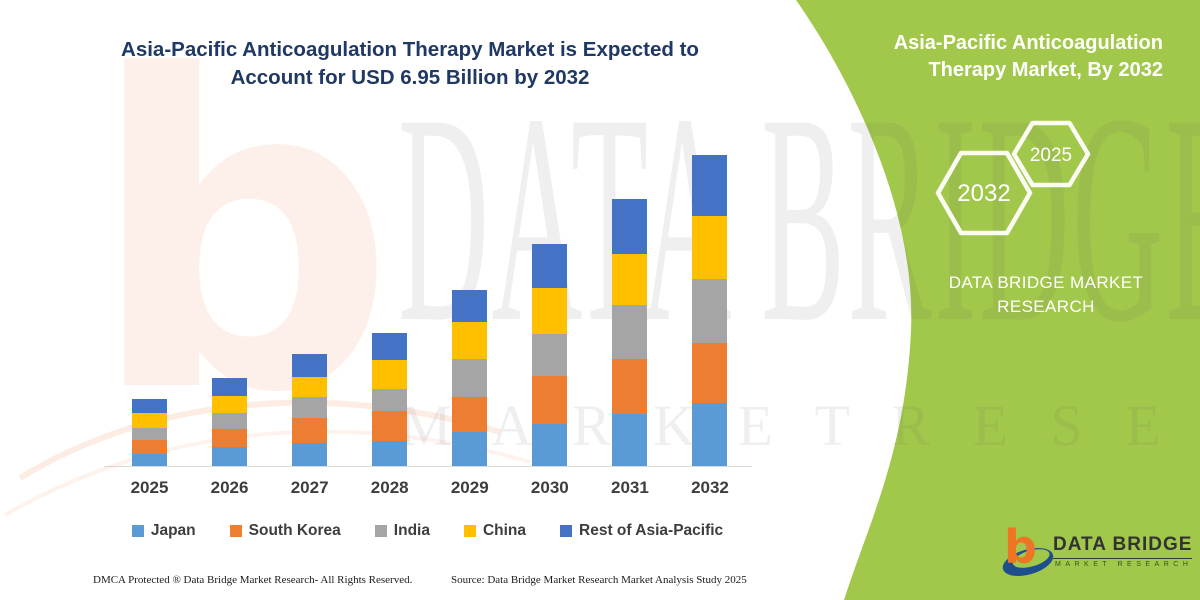 The image size is (1200, 600). I want to click on x-axis-label-2027: 2027, so click(309, 487).